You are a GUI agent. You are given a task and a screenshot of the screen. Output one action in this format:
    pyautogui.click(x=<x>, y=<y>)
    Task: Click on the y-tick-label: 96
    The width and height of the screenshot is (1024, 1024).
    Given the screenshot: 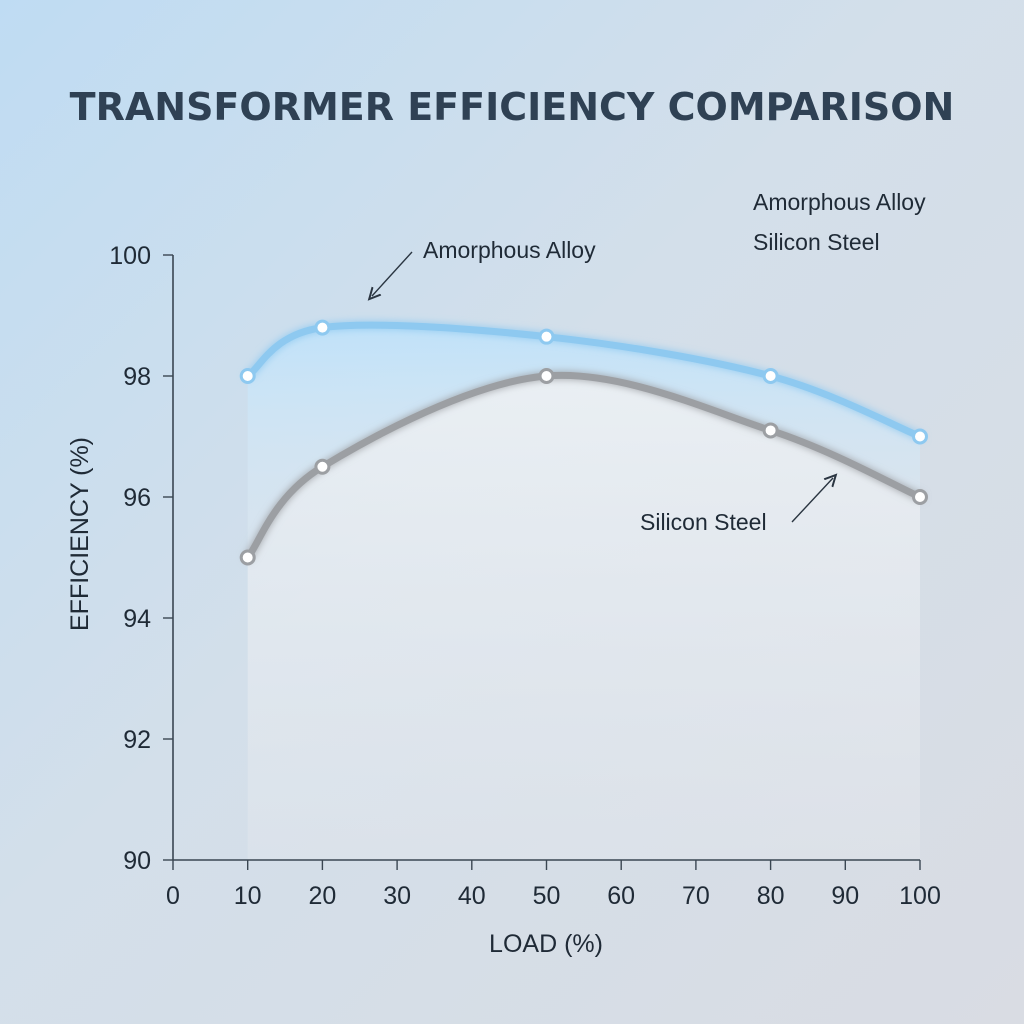 What is the action you would take?
    pyautogui.click(x=137, y=498)
    